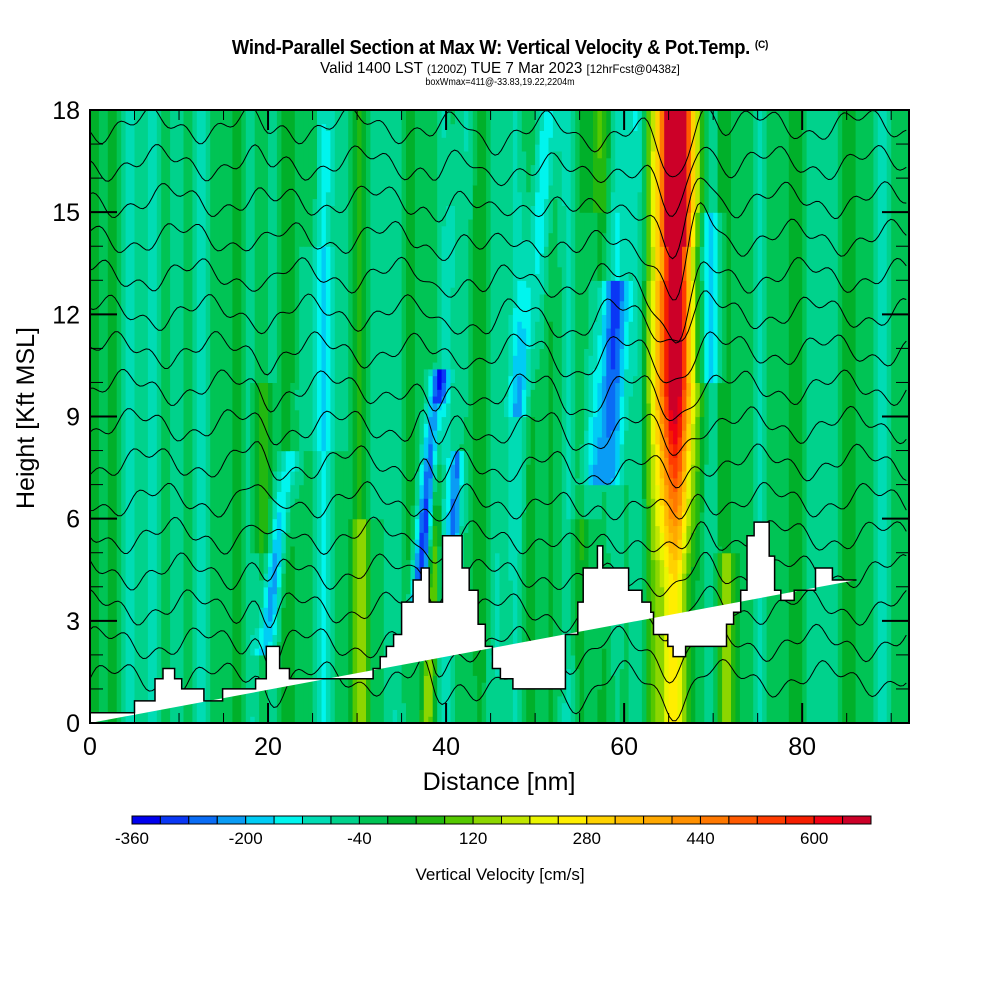 The height and width of the screenshot is (1000, 1000). I want to click on colorbar-segment, so click(771, 820).